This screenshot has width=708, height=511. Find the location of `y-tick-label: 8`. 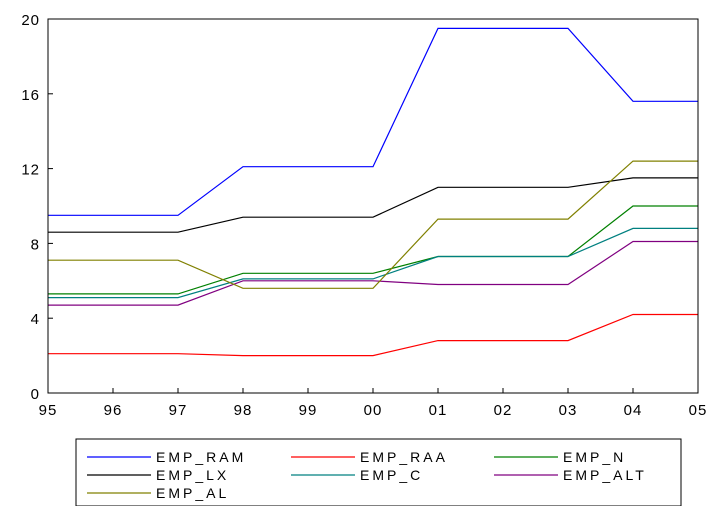

y-tick-label: 8 is located at coordinates (35, 244).